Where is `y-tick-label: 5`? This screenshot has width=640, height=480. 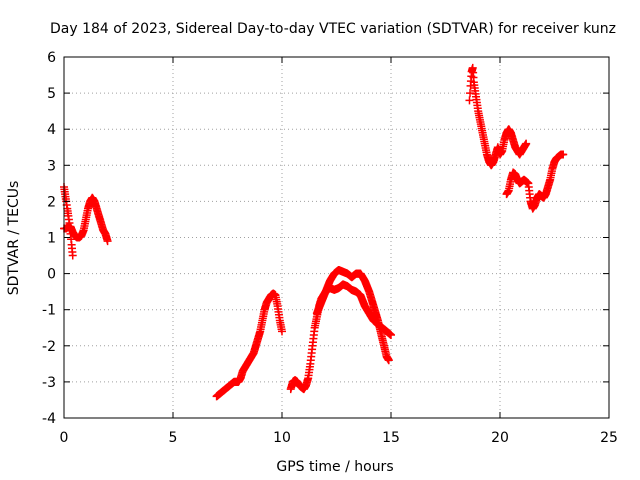
y-tick-label: 5 is located at coordinates (51, 94).